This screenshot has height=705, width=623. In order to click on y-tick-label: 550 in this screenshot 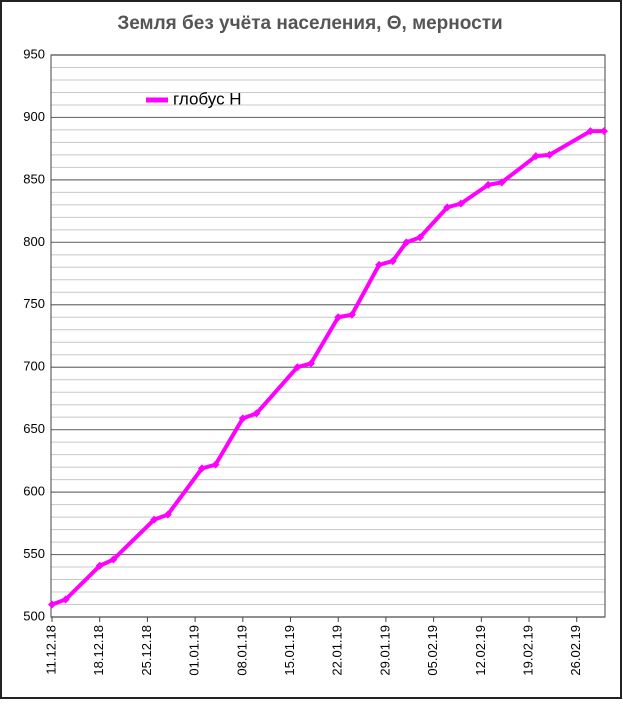, I will do `click(34, 553)`.